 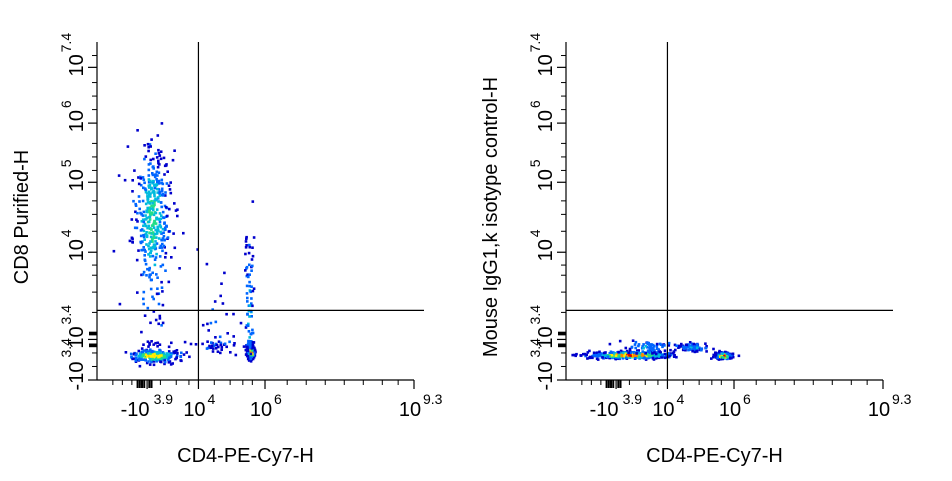 I want to click on x-tick-label: -10, so click(x=135, y=410).